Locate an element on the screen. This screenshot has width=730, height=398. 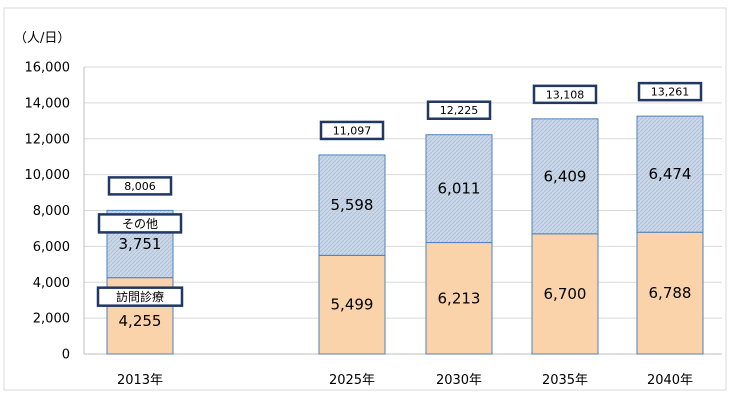
data-label-home-visit: 5,499 is located at coordinates (352, 305).